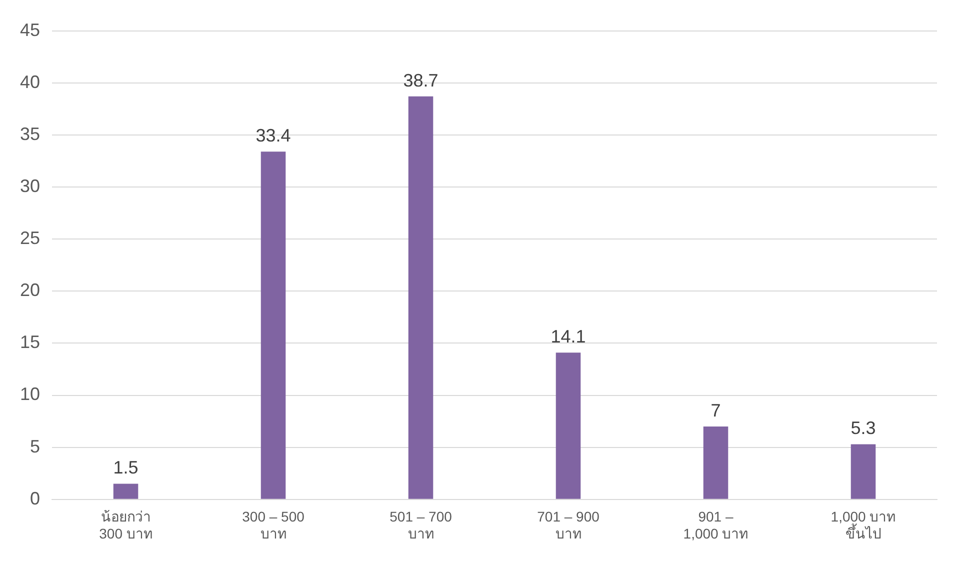  I want to click on data-label: 5.3, so click(863, 428).